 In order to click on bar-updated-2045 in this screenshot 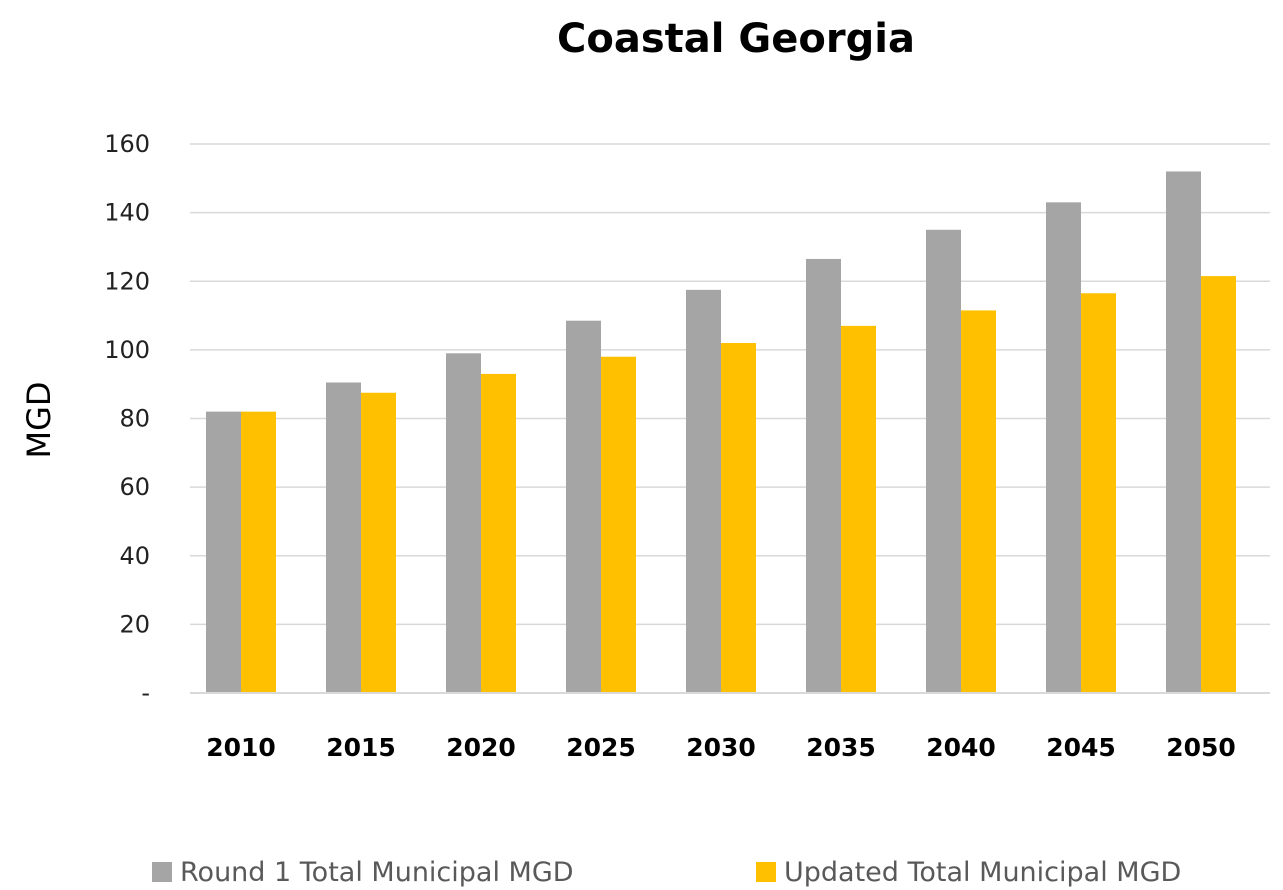, I will do `click(1098, 493)`.